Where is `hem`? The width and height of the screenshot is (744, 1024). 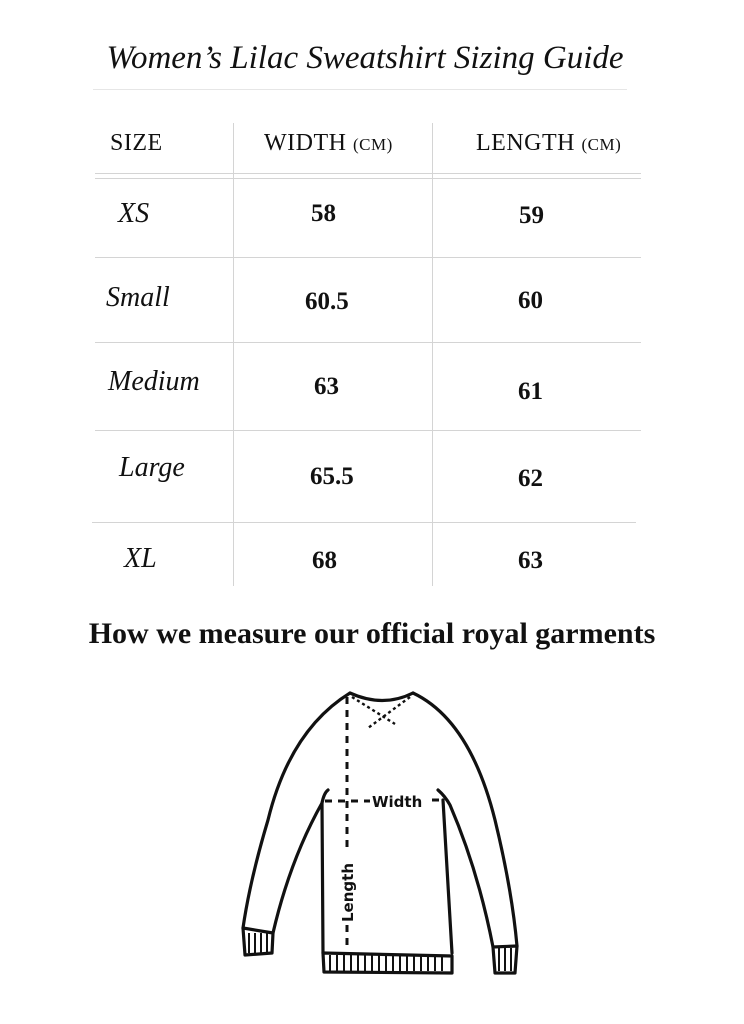
hem is located at coordinates (387, 963).